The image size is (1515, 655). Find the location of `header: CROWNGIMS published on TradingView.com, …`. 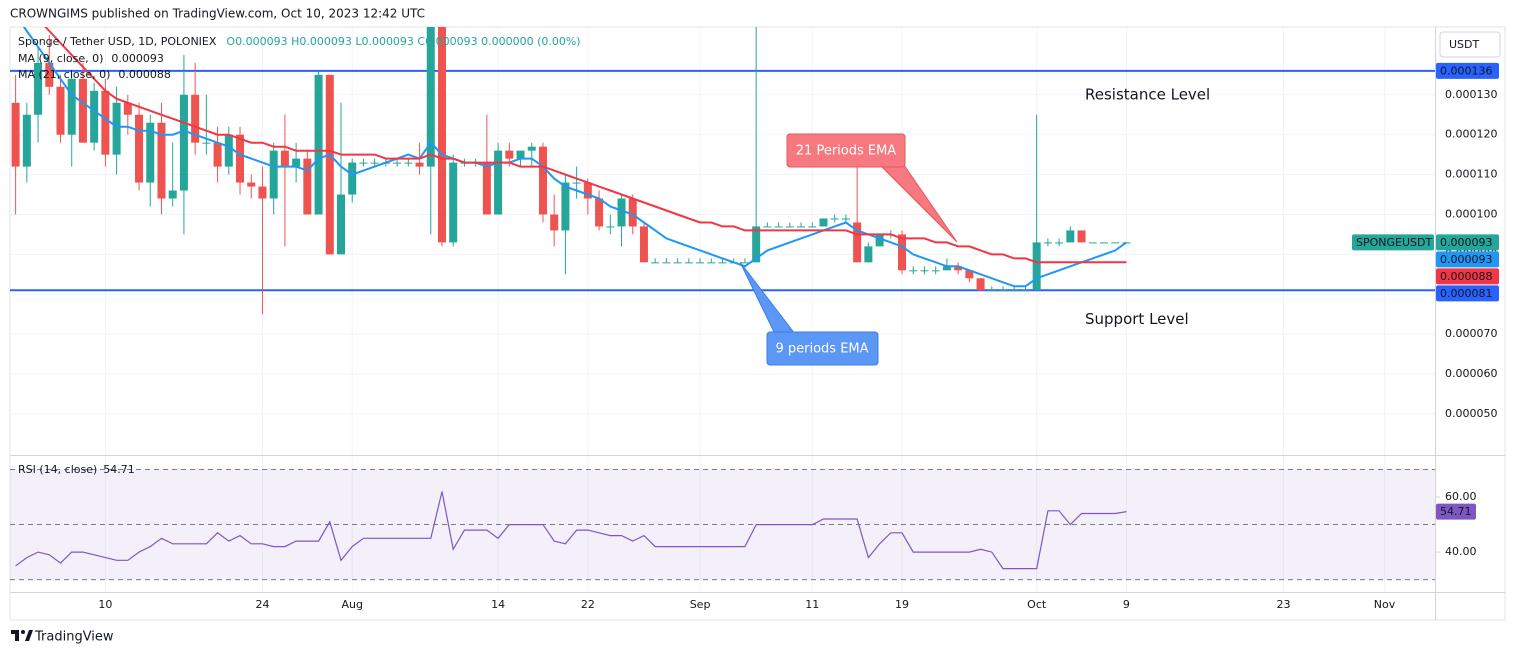

header: CROWNGIMS published on TradingView.com, … is located at coordinates (217, 14).